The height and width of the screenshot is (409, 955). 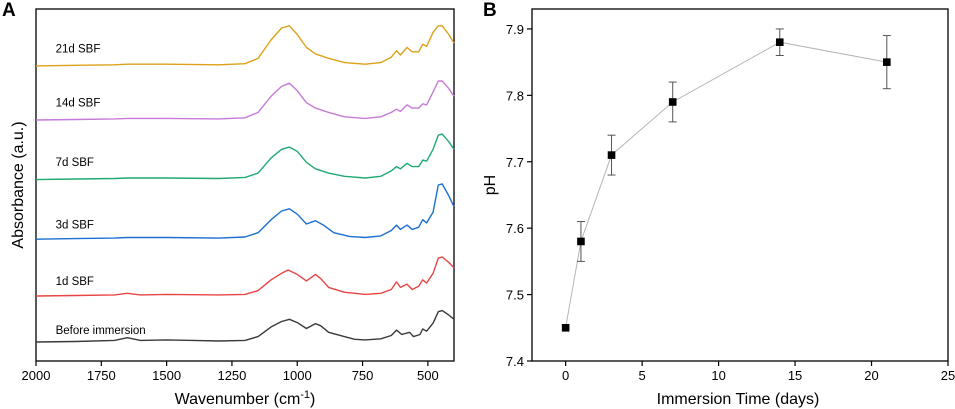 I want to click on panel-a-x-tick-label: 1250, so click(x=231, y=375).